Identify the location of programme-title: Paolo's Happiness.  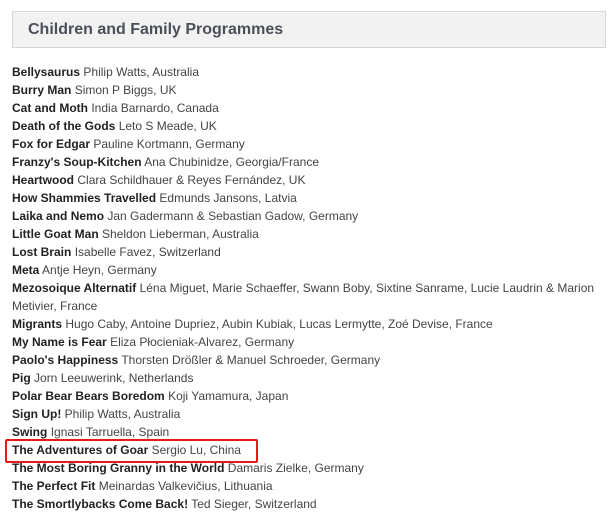
(65, 360).